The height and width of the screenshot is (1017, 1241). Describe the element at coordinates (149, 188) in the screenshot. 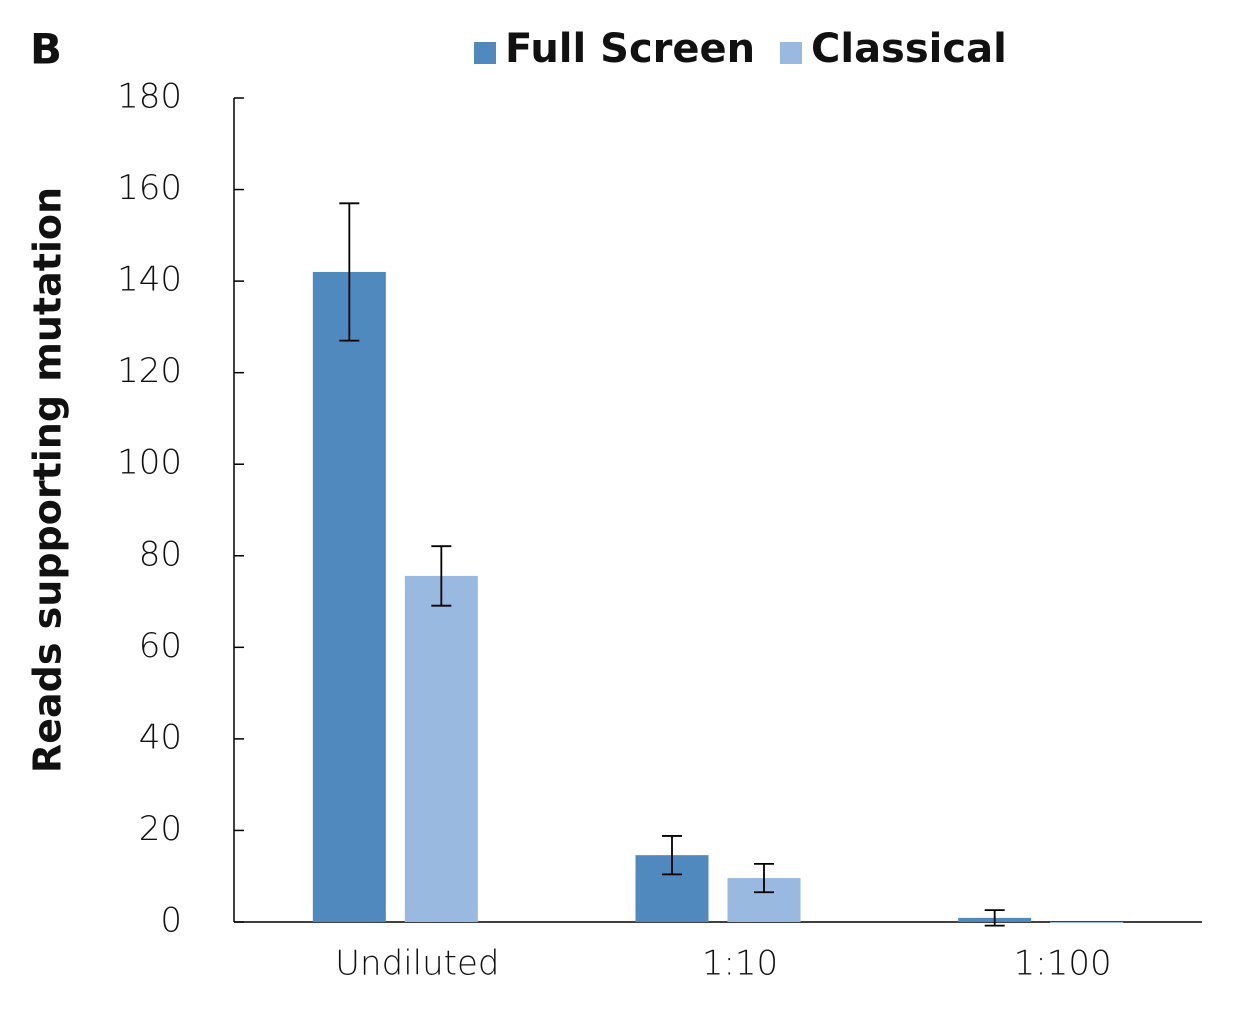

I see `y-tick-label: 160` at that location.